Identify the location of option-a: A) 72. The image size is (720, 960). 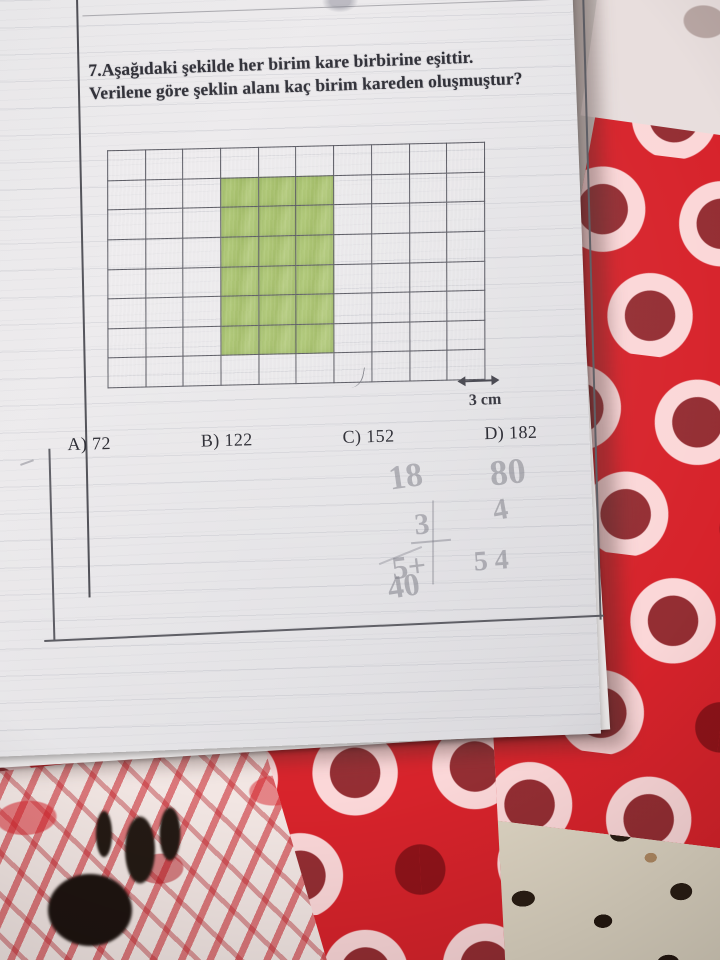
(89, 443).